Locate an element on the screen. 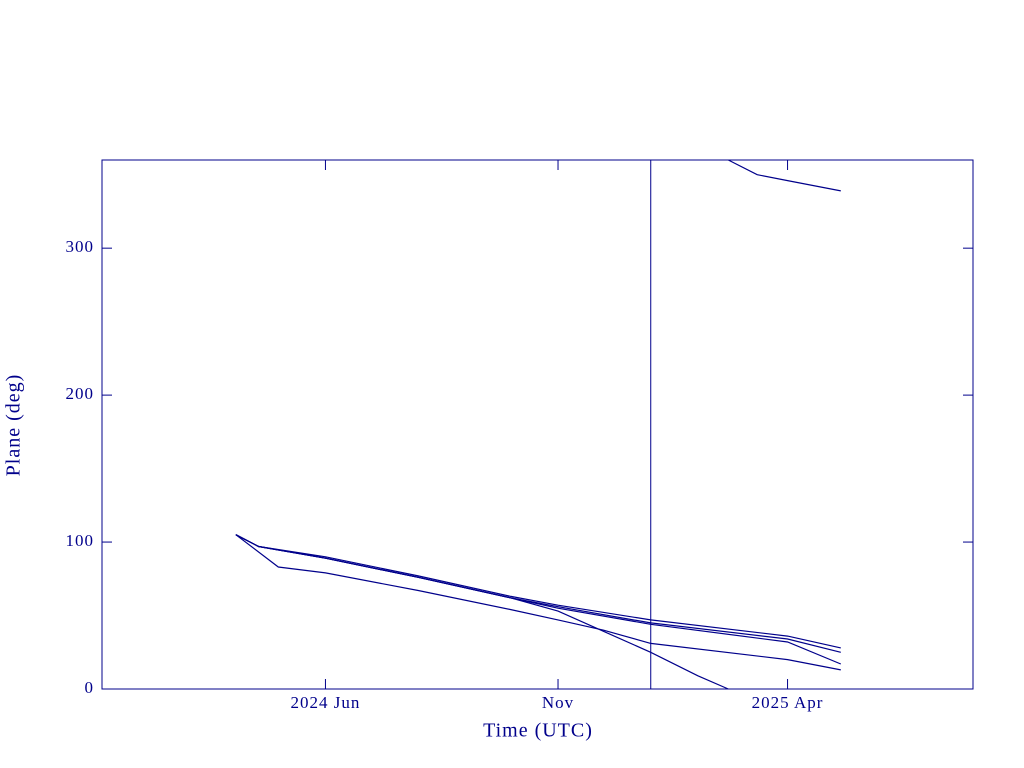 Image resolution: width=1024 pixels, height=768 pixels. y-tick-label: 100 is located at coordinates (80, 540).